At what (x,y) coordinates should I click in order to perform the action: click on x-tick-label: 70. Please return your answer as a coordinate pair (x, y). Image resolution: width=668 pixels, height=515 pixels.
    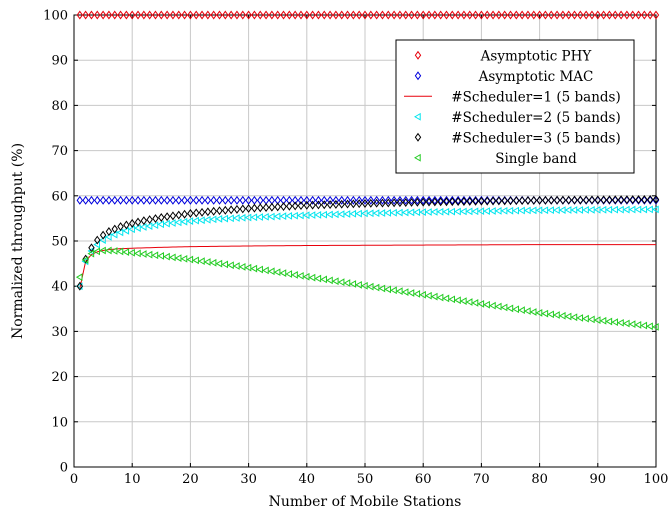
    Looking at the image, I should click on (481, 479).